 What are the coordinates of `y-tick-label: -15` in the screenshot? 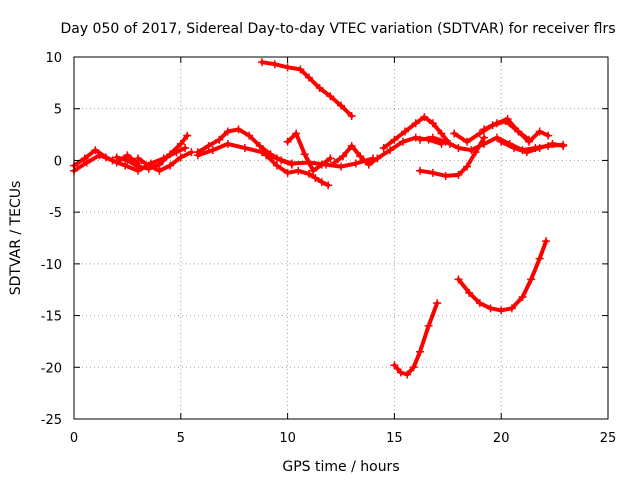 It's located at (51, 317).